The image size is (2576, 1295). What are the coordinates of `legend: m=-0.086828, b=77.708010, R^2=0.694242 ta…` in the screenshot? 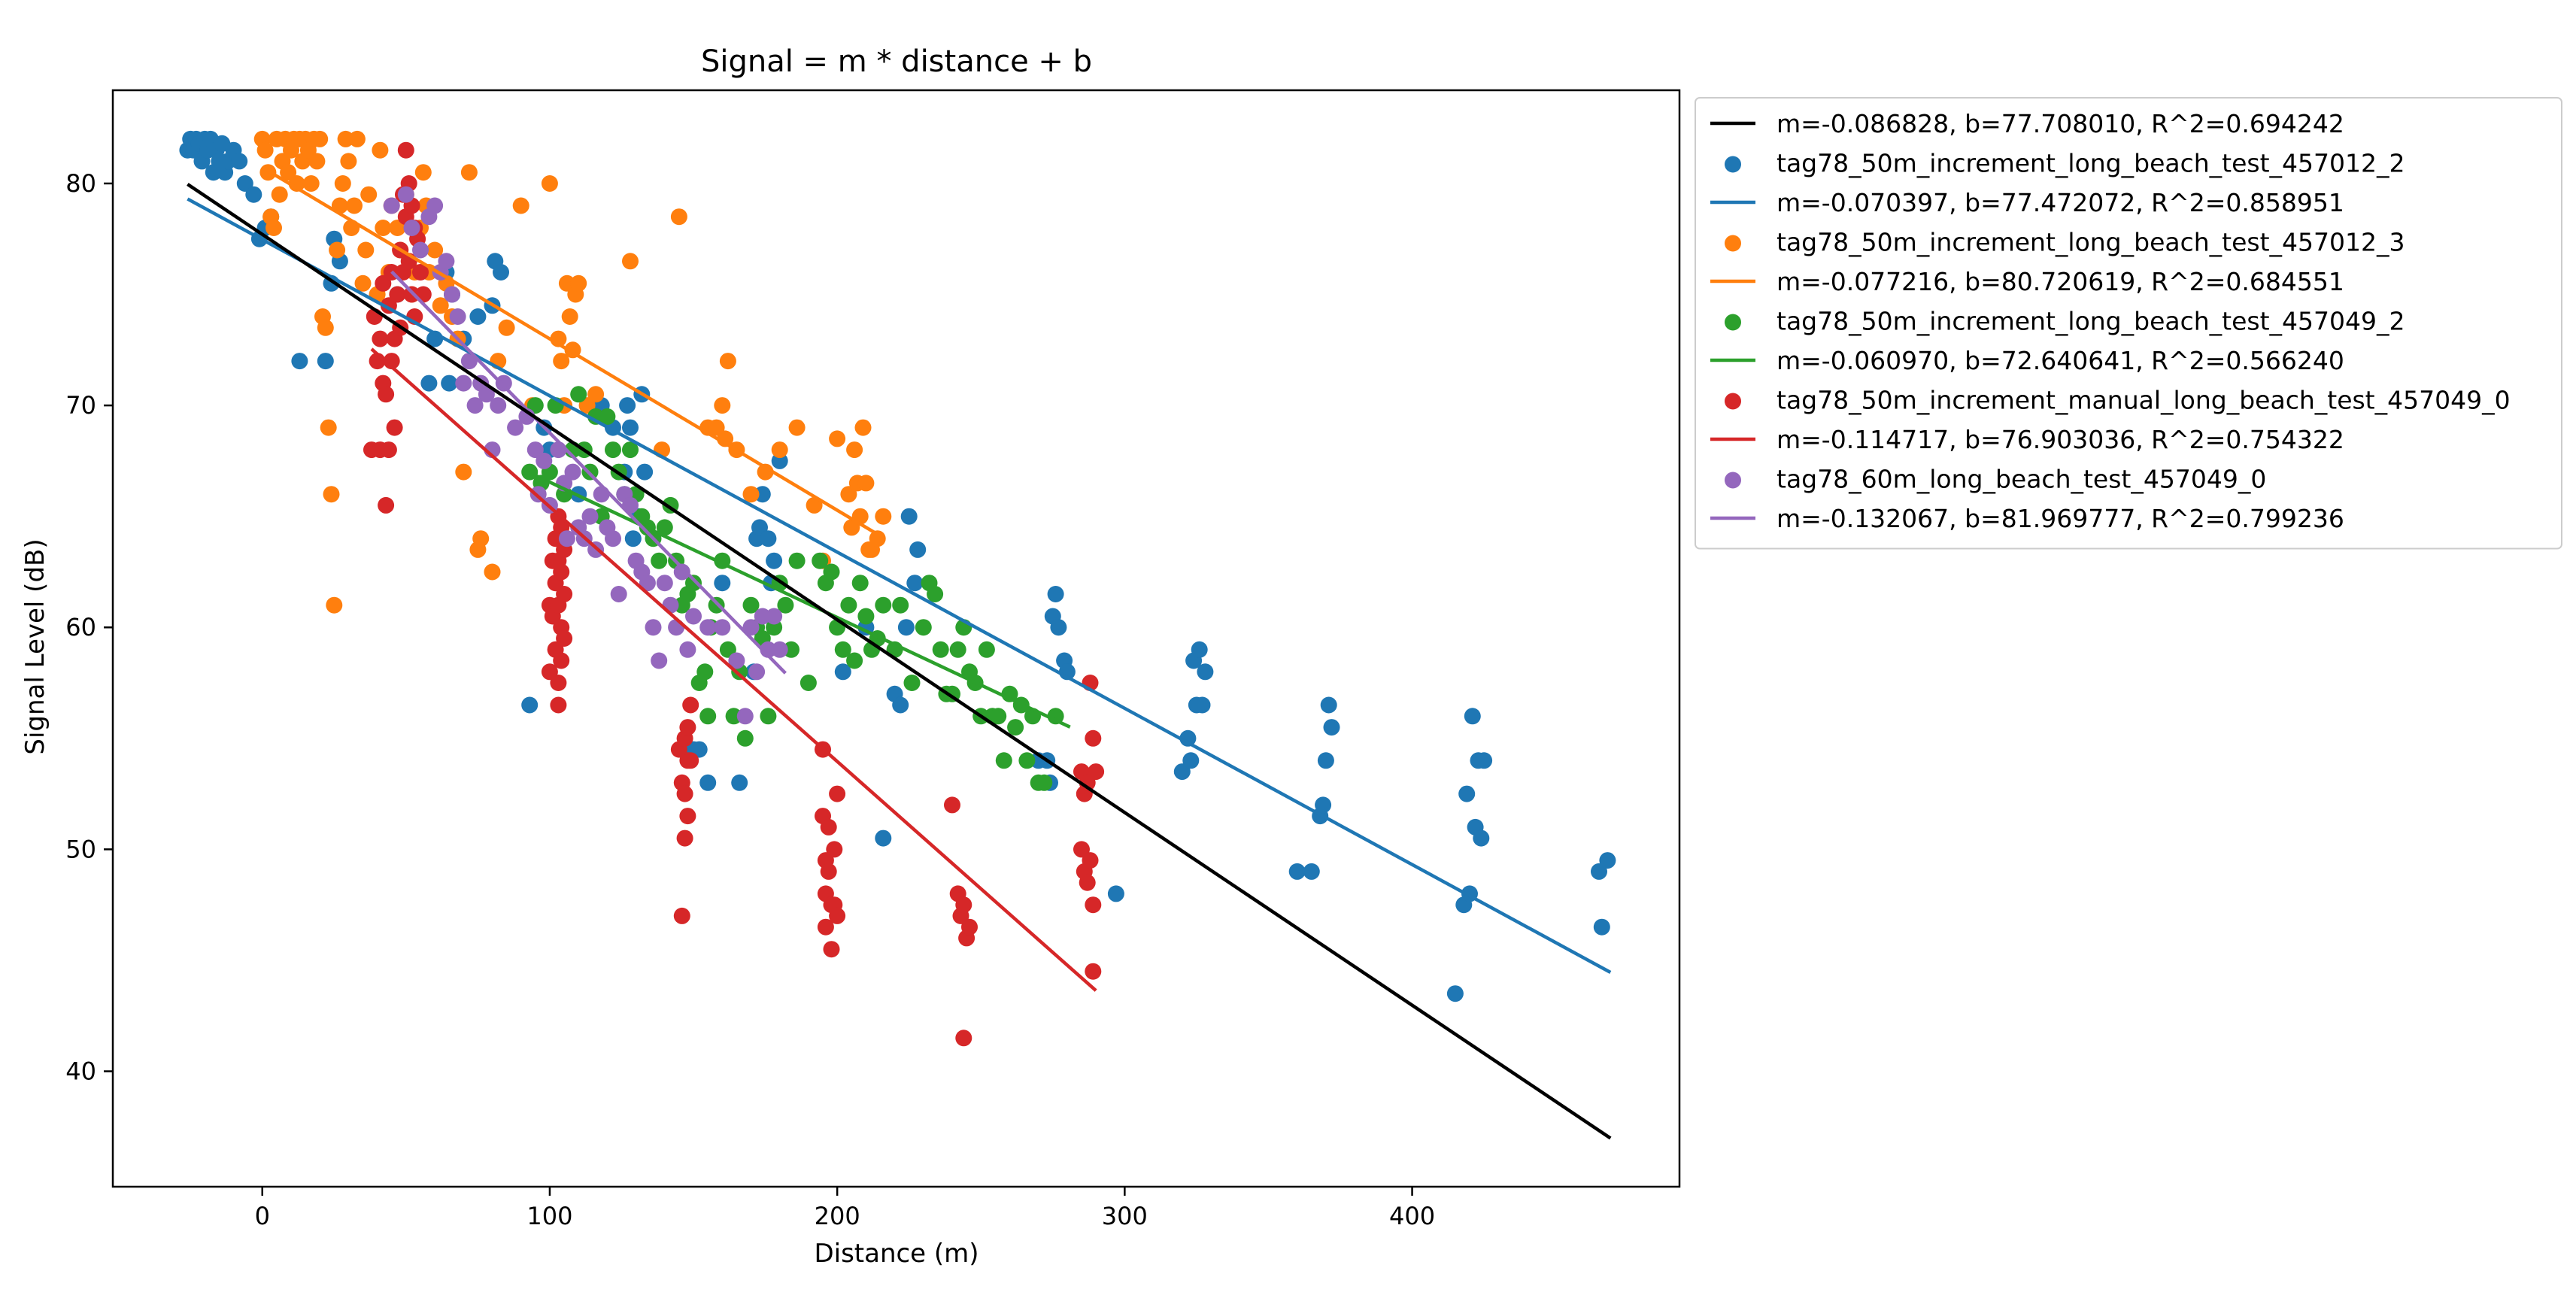 It's located at (2128, 323).